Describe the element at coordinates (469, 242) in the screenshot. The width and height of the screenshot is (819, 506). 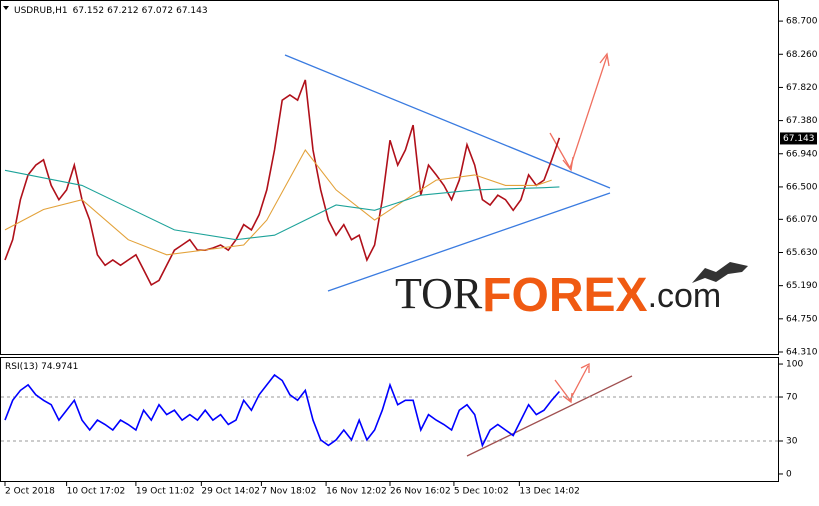
I see `trendline-lower` at that location.